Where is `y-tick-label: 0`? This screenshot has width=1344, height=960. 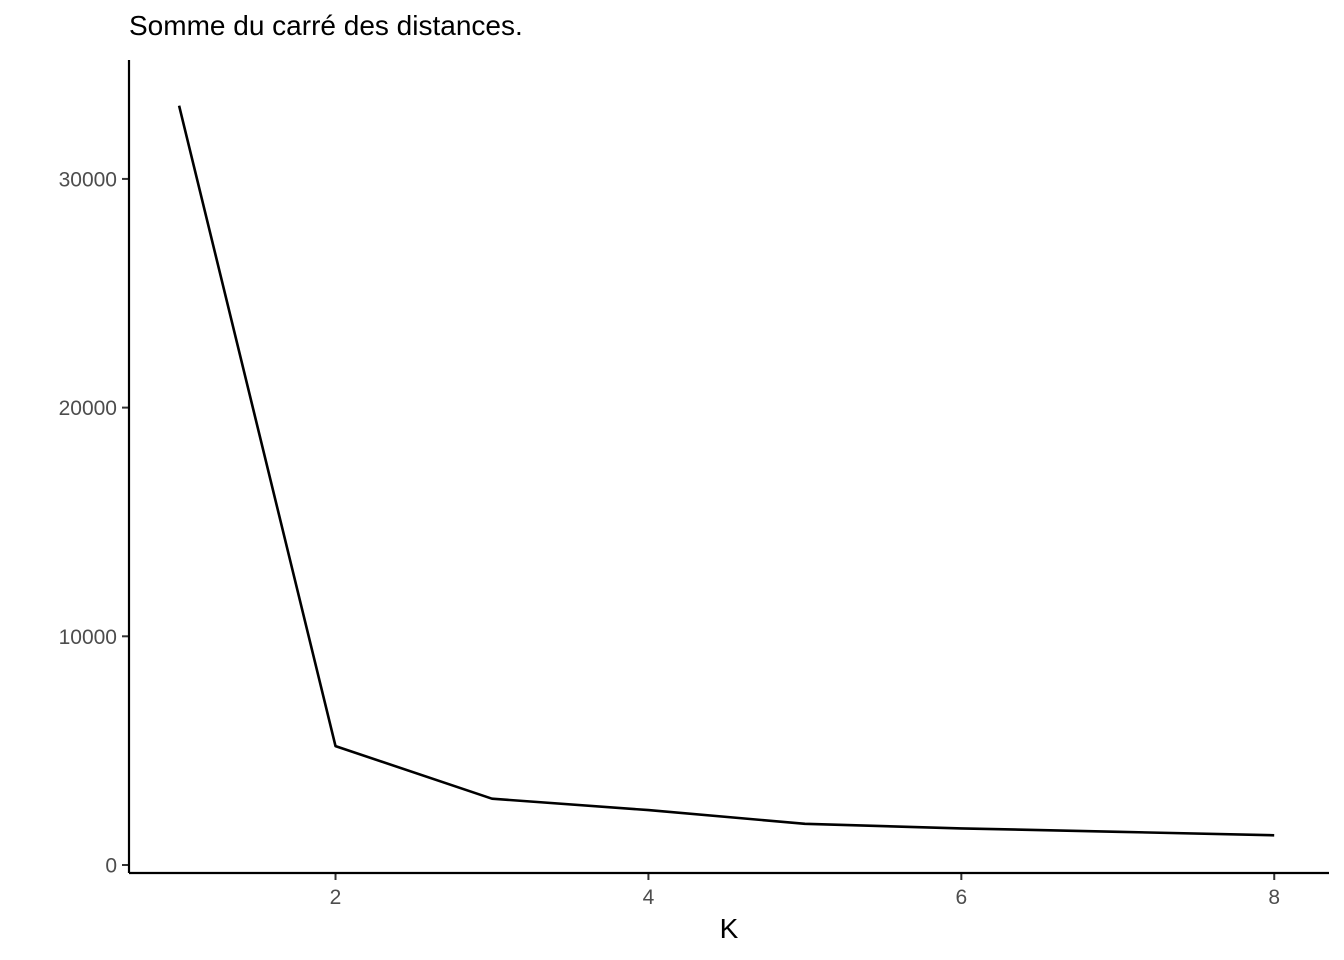 y-tick-label: 0 is located at coordinates (111, 865).